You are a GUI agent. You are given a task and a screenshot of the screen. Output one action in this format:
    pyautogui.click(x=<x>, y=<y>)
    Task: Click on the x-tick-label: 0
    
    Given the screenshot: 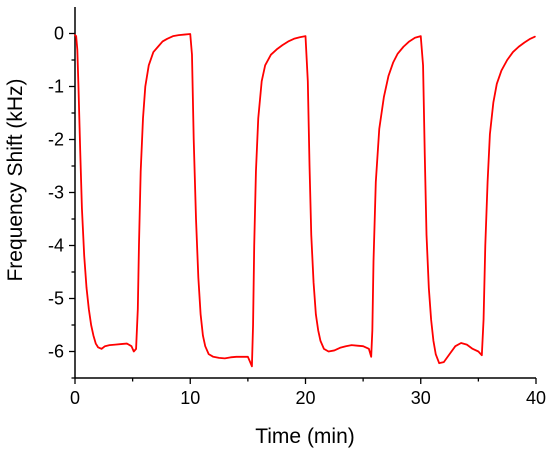 What is the action you would take?
    pyautogui.click(x=75, y=398)
    